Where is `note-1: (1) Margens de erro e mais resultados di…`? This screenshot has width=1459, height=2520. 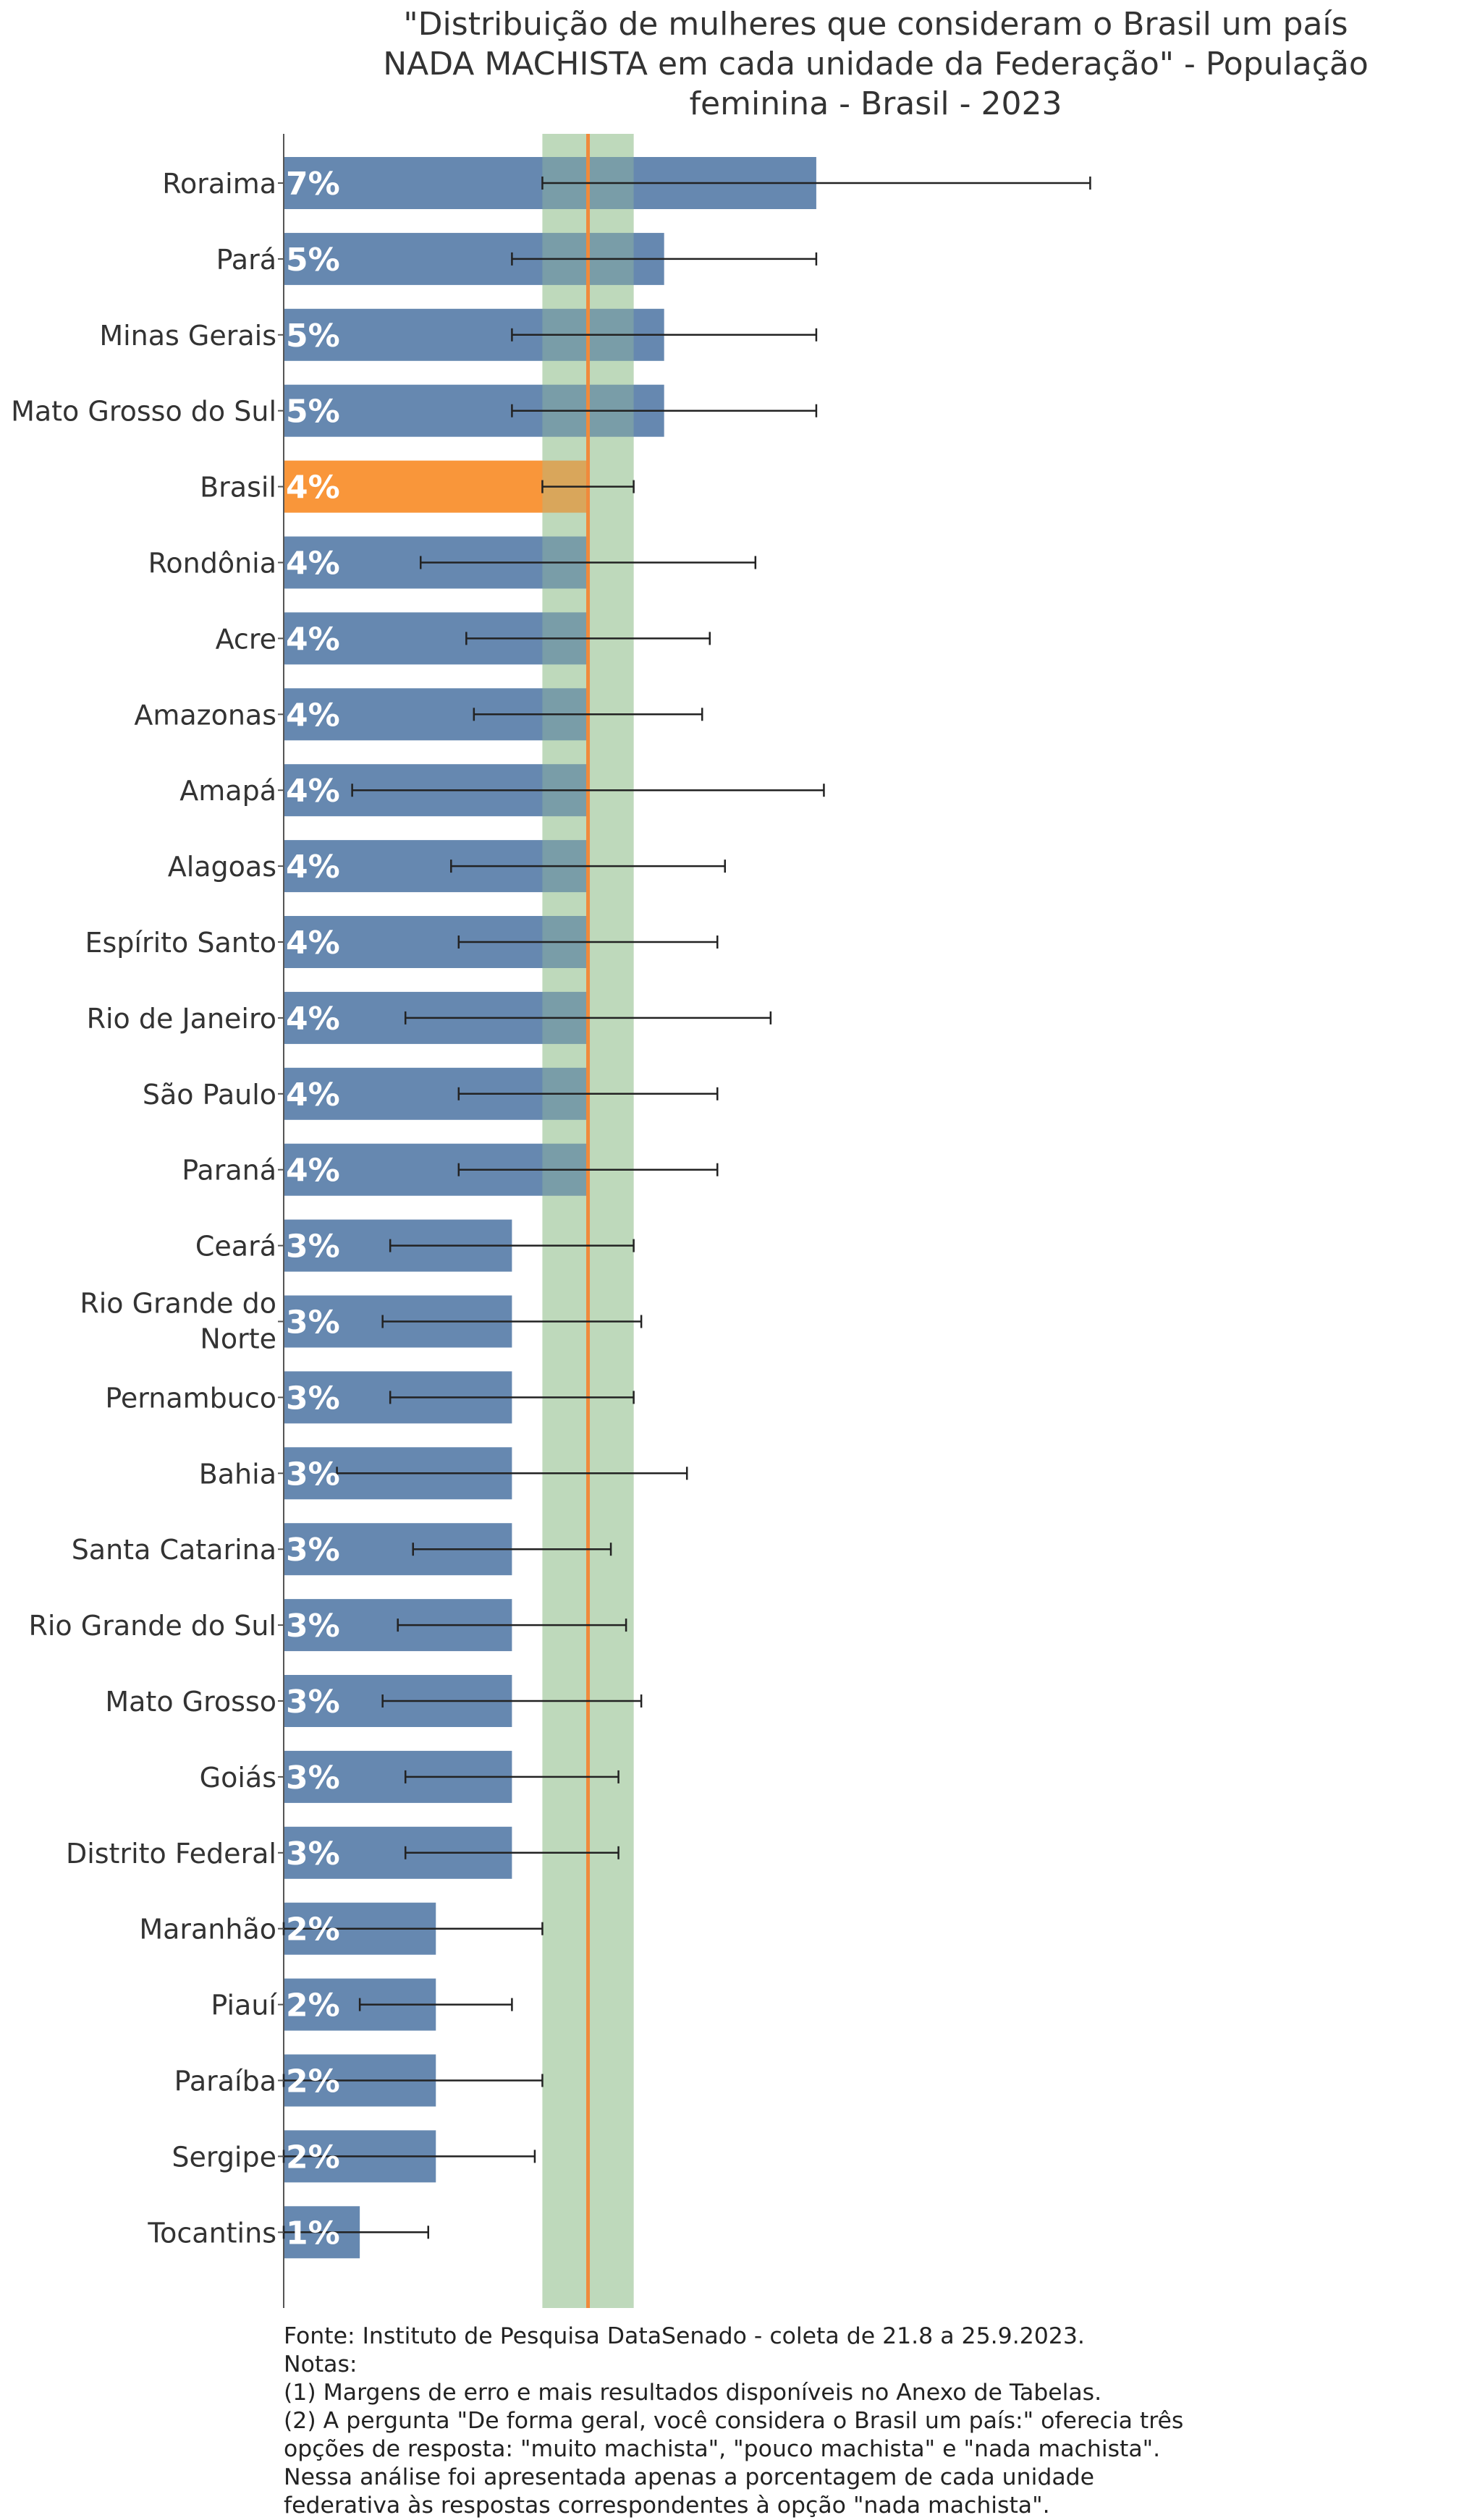 note-1: (1) Margens de erro e mais resultados di… is located at coordinates (693, 2393).